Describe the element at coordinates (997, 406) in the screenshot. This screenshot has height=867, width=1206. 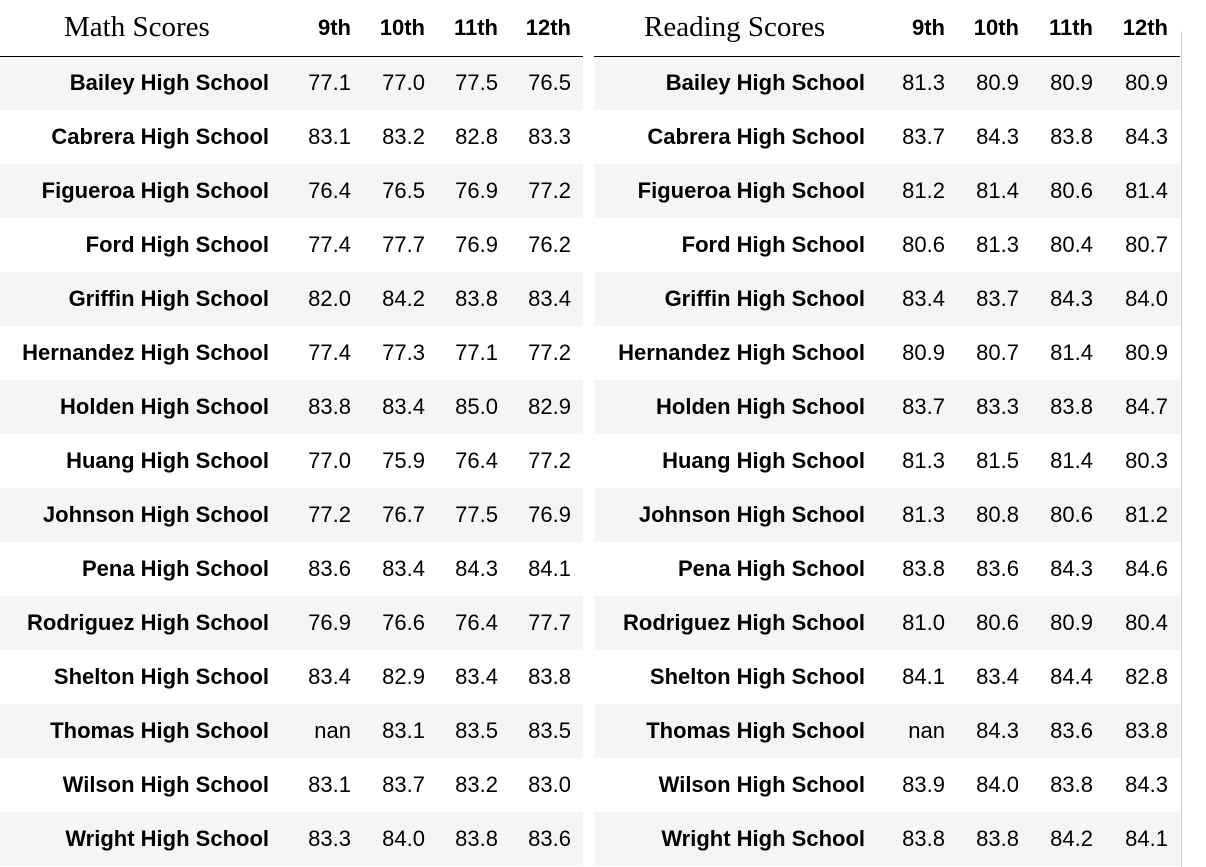
I see `score-cell: 83.3` at that location.